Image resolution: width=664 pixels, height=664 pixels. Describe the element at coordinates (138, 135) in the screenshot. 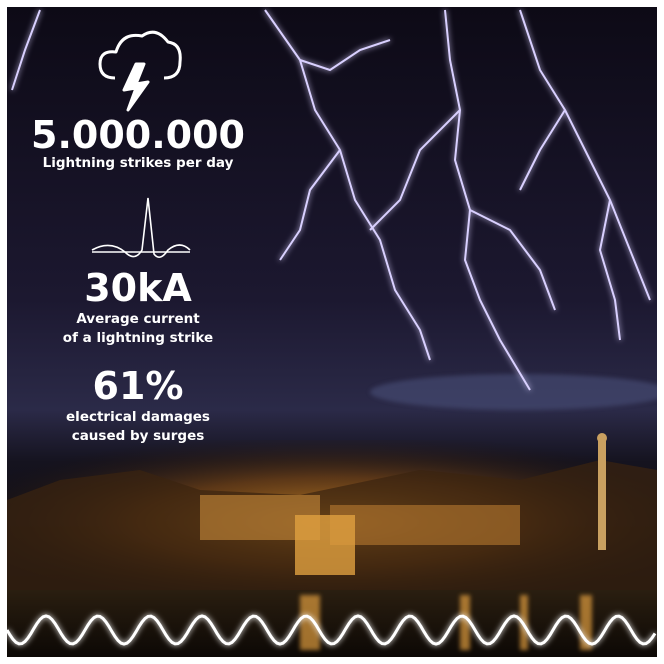

I see `stat-value: 5.000.000` at that location.